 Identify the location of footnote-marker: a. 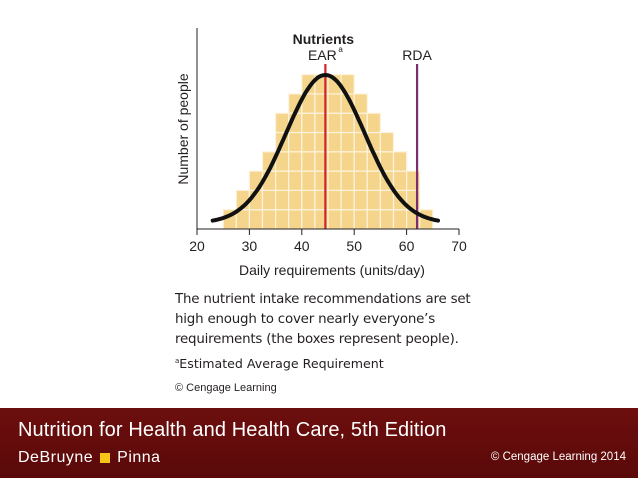
(177, 361).